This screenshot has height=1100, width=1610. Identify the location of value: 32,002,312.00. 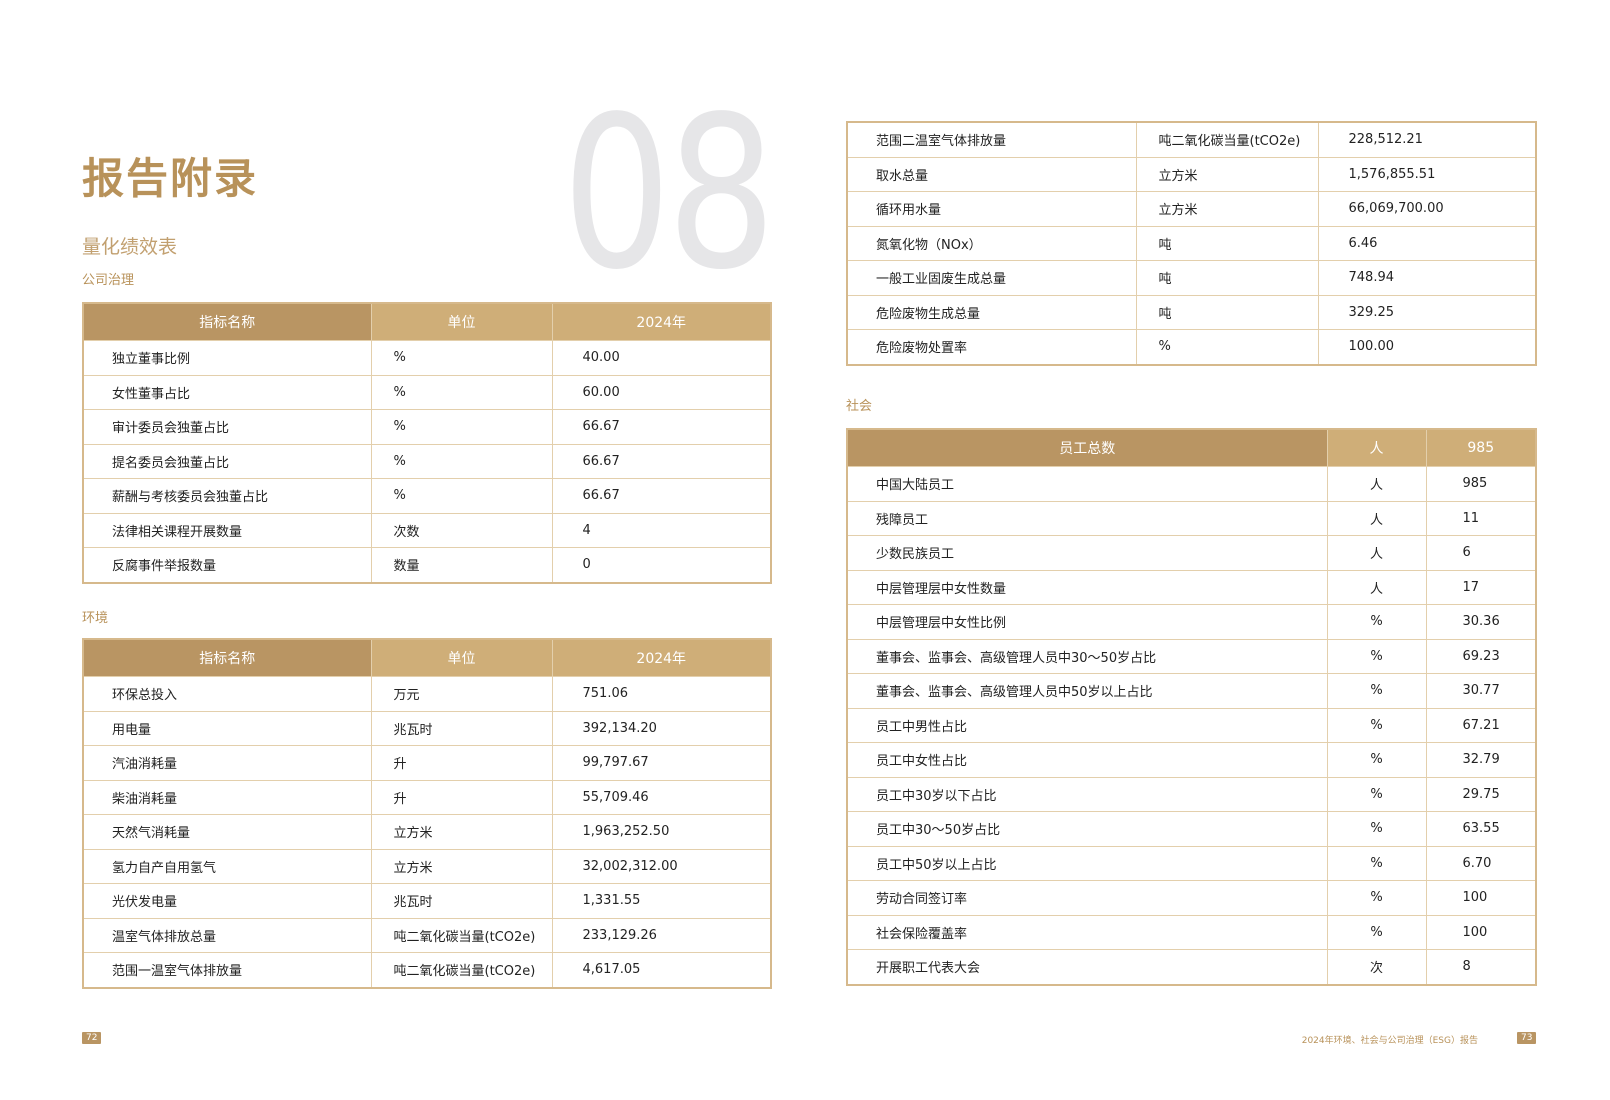
(661, 866).